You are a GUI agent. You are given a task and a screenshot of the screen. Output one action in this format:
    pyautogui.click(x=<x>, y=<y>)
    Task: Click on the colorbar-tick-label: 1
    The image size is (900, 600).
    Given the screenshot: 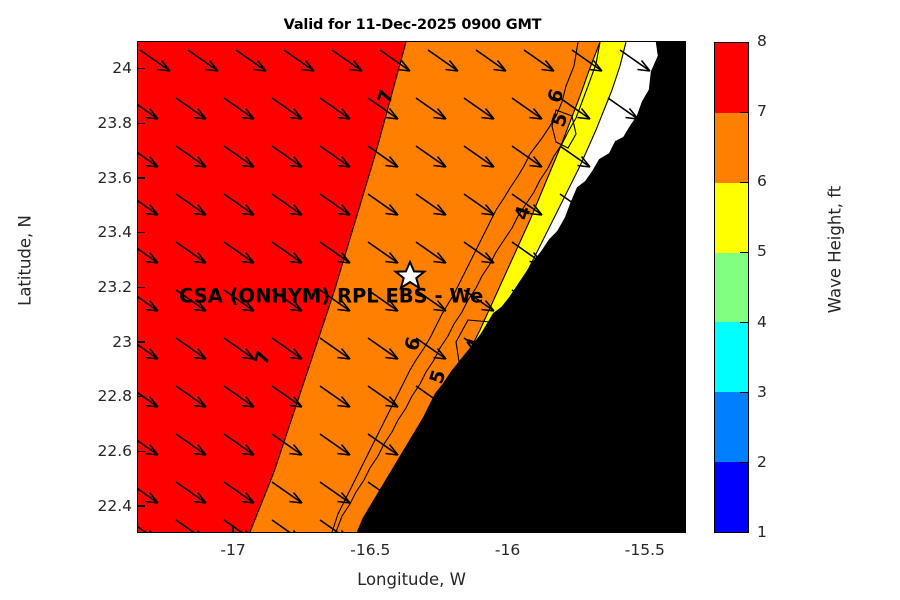 What is the action you would take?
    pyautogui.click(x=762, y=532)
    